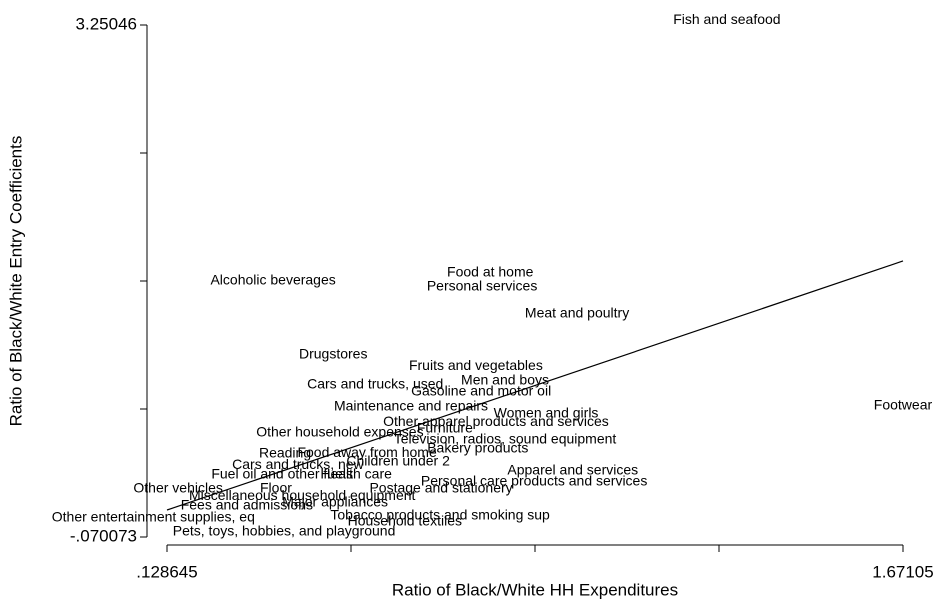  Describe the element at coordinates (411, 406) in the screenshot. I see `point-label: Maintenance and repairs` at that location.